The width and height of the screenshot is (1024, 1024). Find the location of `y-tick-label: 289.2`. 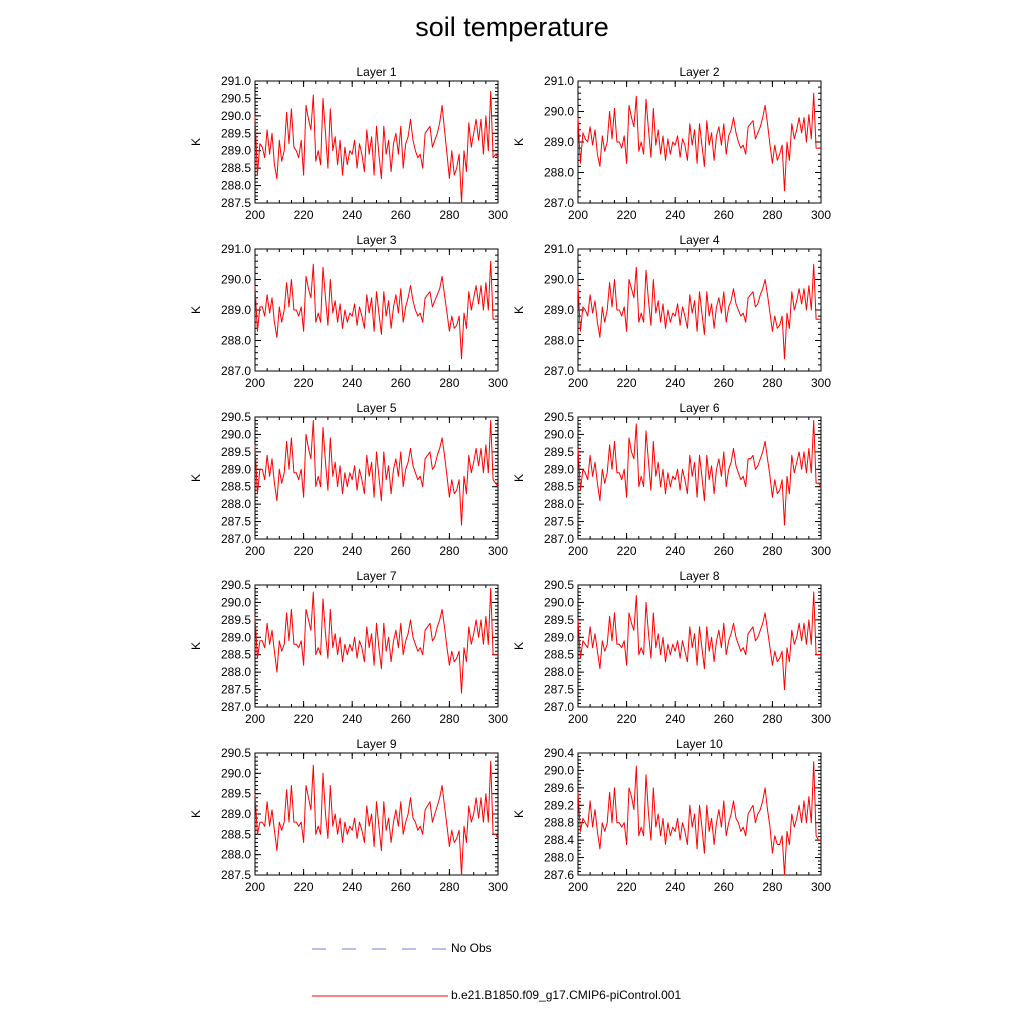

y-tick-label: 289.2 is located at coordinates (559, 805).